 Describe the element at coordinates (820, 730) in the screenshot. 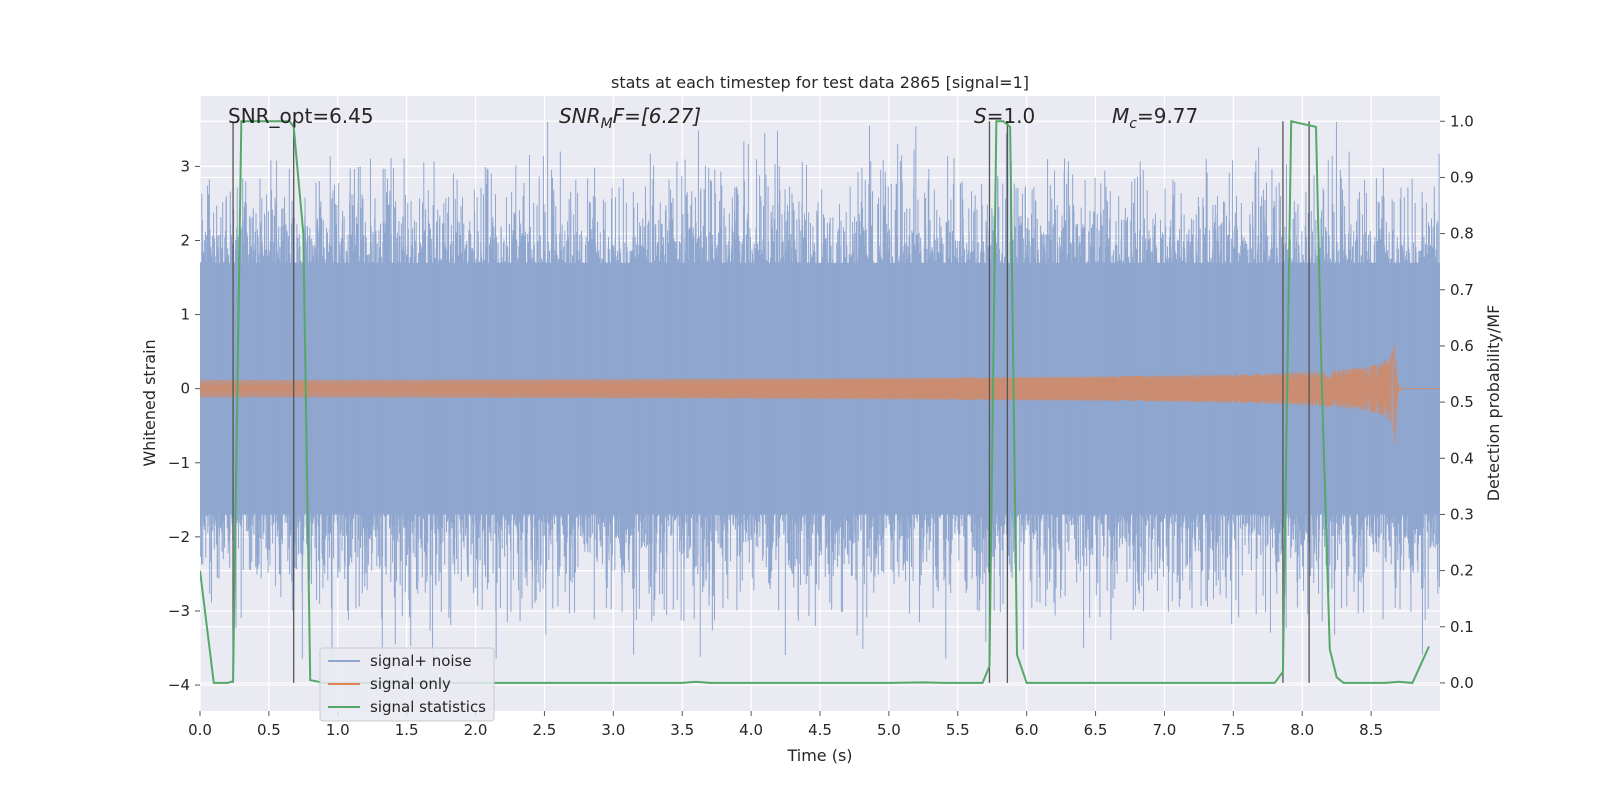

I see `x-tick-label-9: 4.5` at that location.